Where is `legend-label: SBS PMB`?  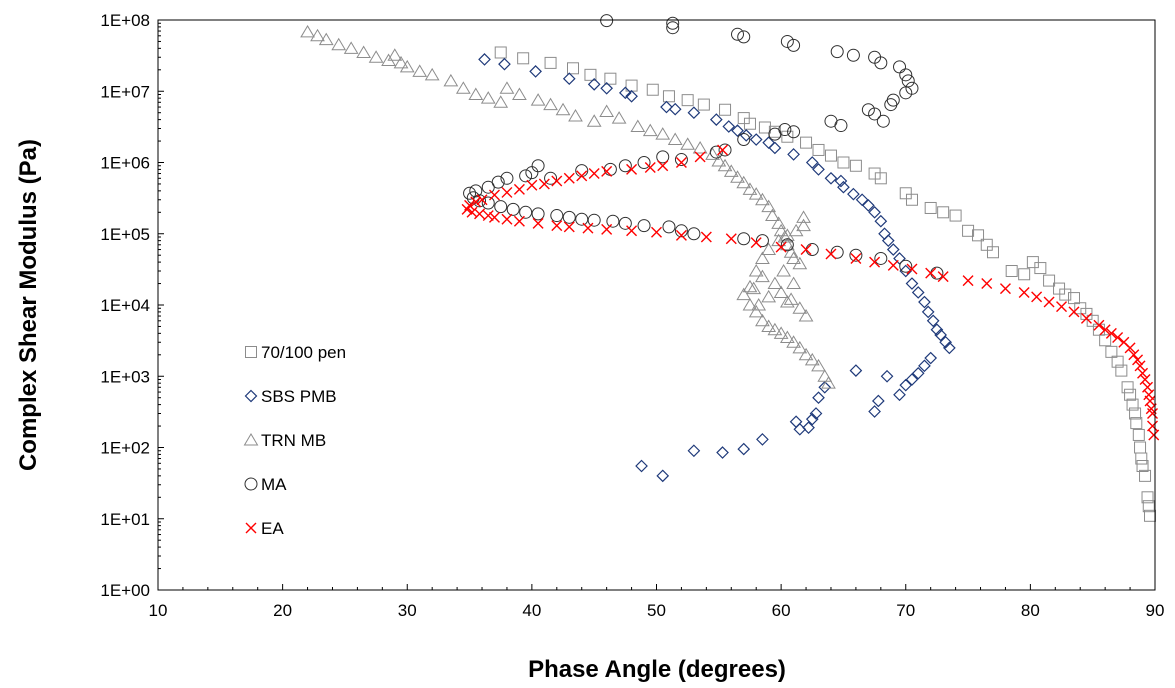
legend-label: SBS PMB is located at coordinates (299, 396).